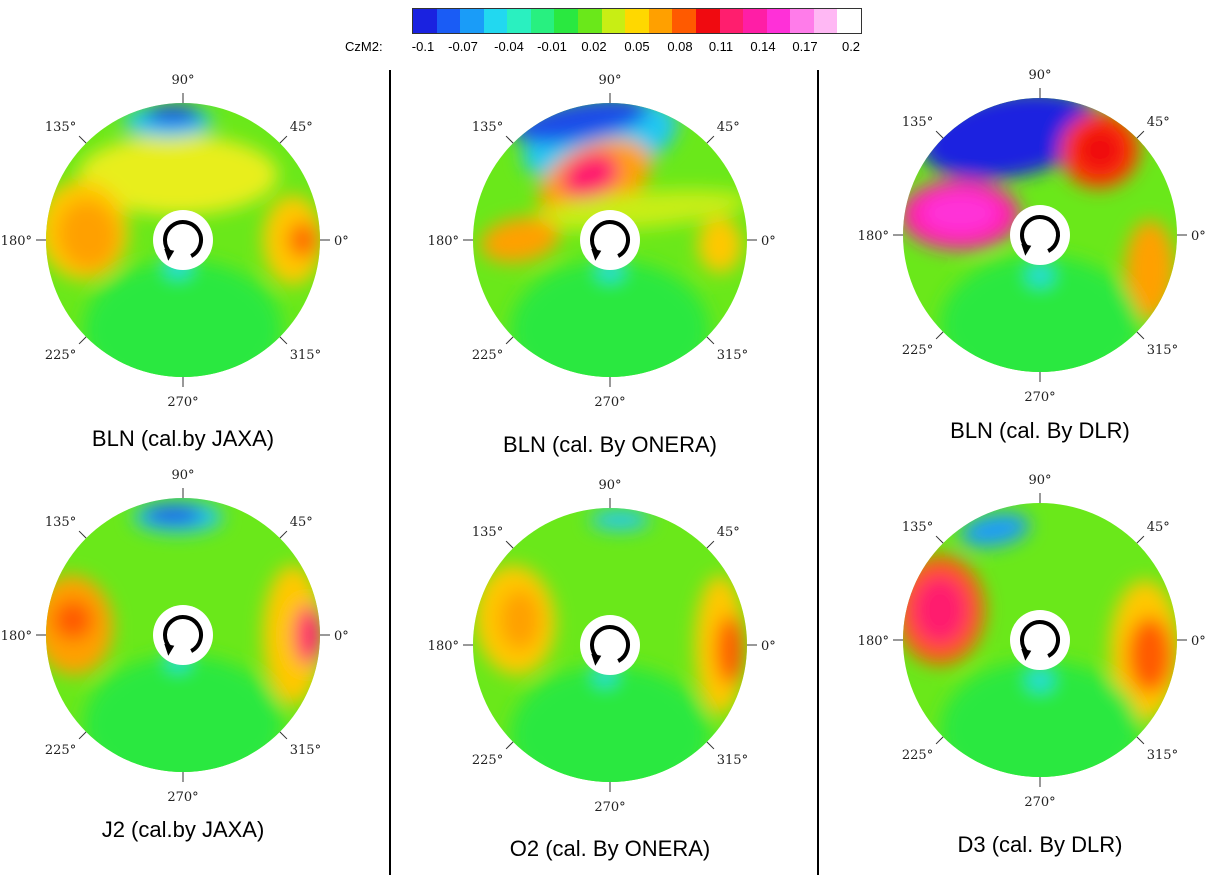 The image size is (1205, 875). I want to click on colorbar-label: CzM2:, so click(364, 46).